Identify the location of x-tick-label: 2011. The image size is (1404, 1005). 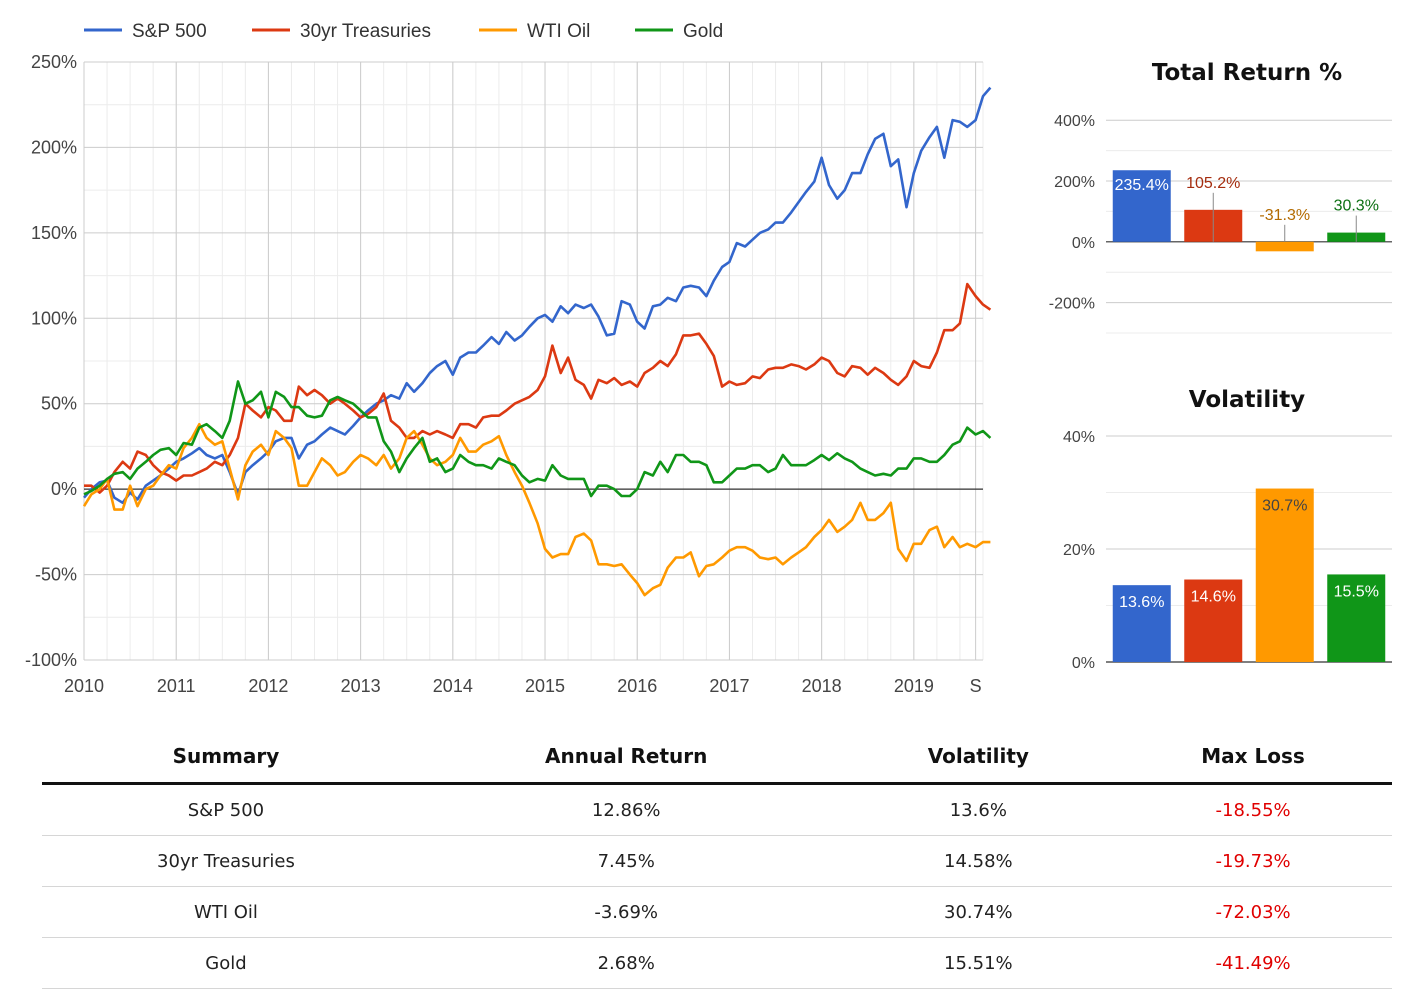
(176, 686).